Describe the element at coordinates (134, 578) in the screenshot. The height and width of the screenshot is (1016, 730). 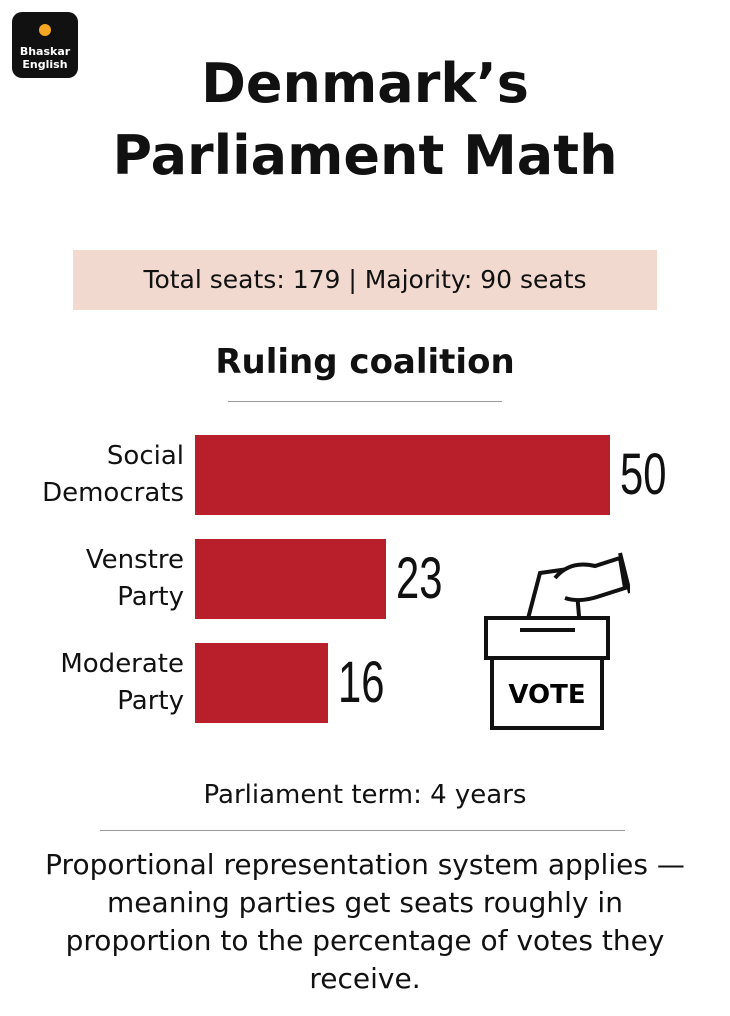
I see `category-label: Venstre Party` at that location.